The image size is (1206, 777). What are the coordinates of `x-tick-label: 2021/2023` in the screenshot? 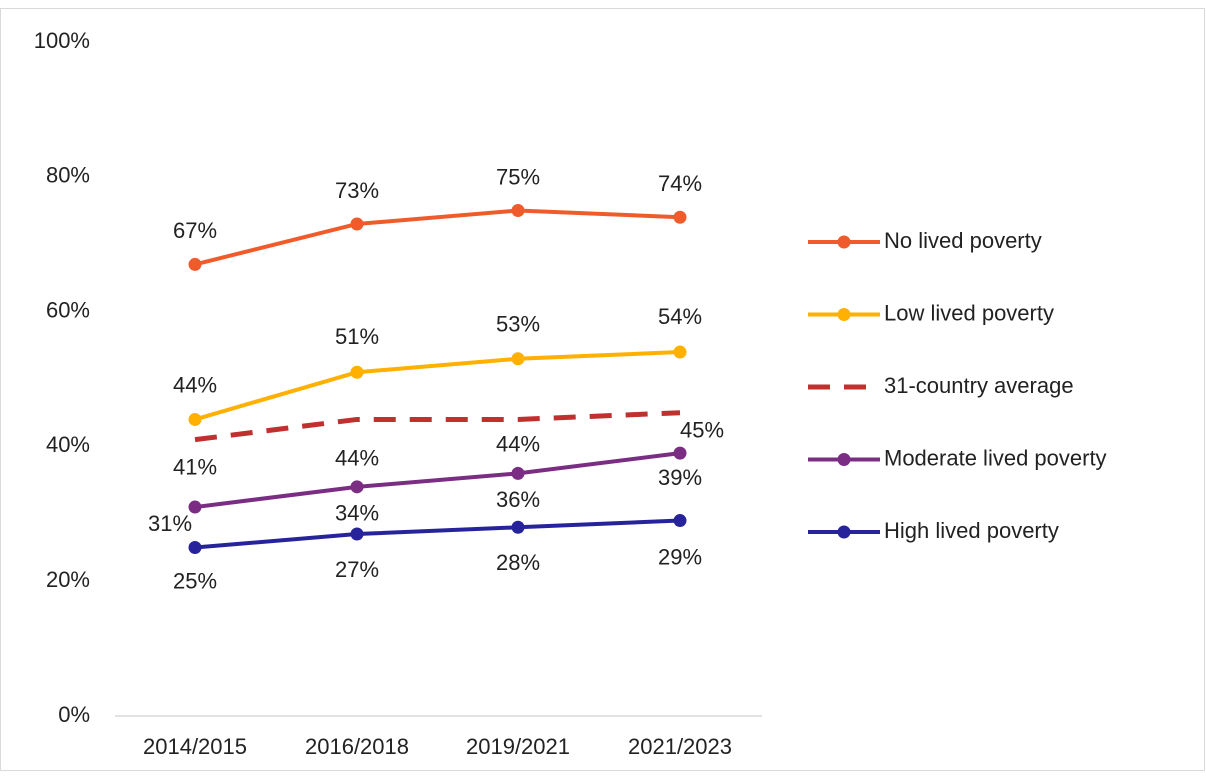 It's located at (680, 746).